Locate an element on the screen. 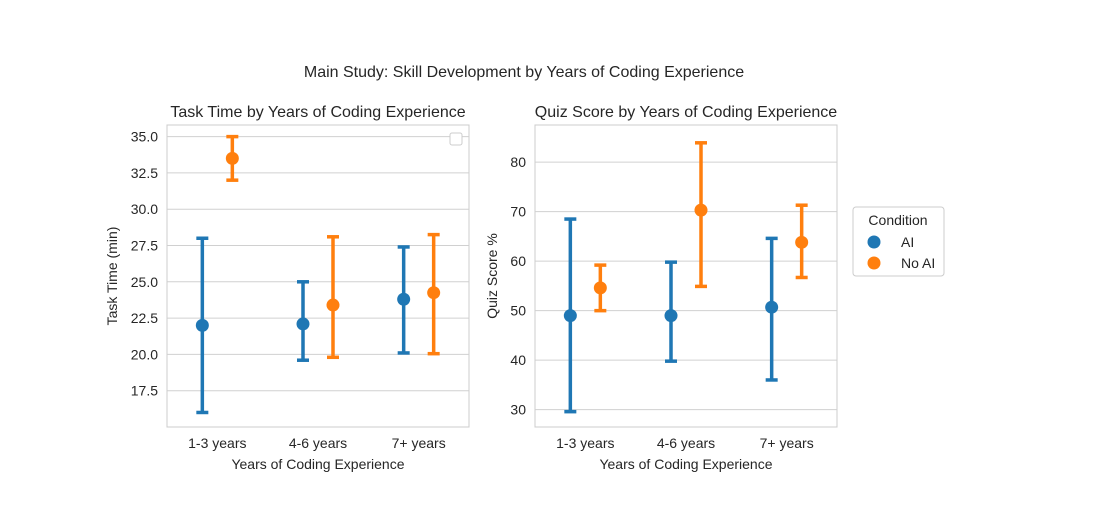 The width and height of the screenshot is (1099, 507). legend-ai-label: AI is located at coordinates (907, 242).